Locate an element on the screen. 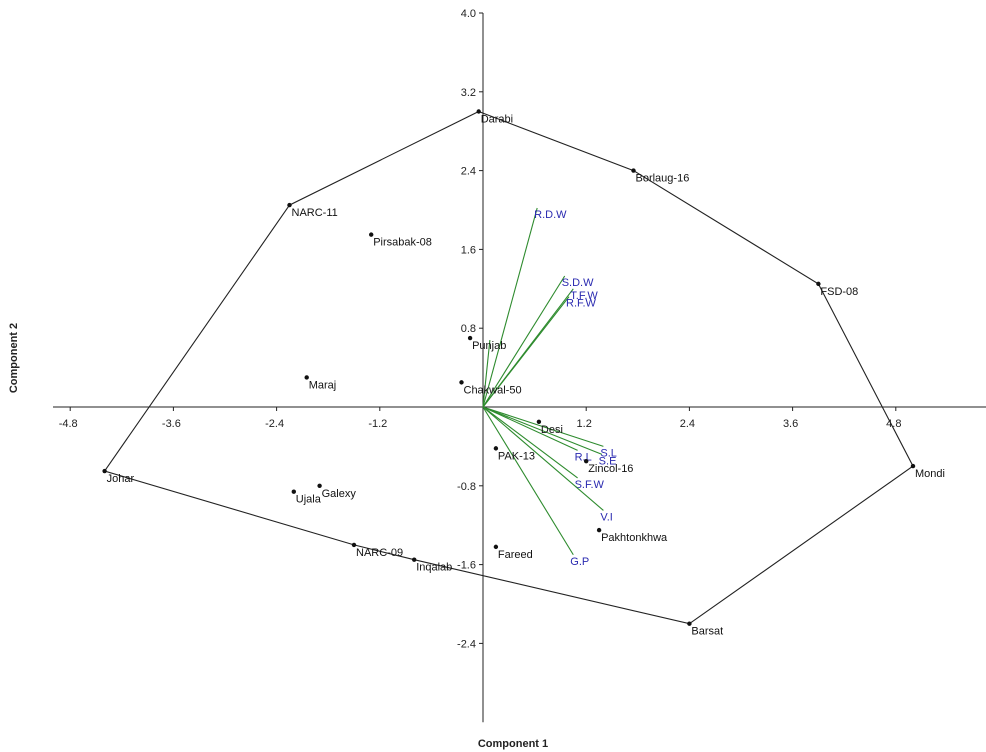  y-tick-label: 4.0 is located at coordinates (468, 14).